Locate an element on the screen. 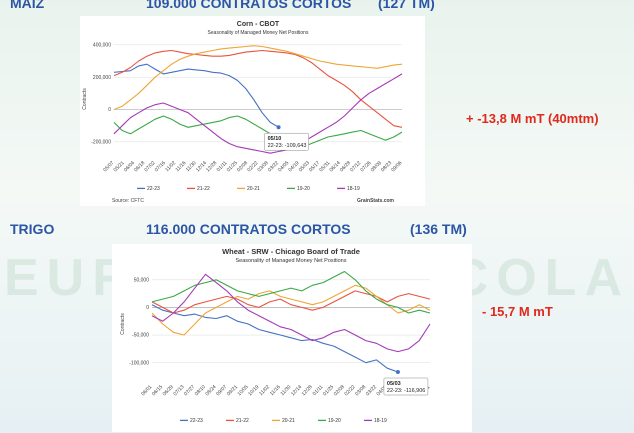 The image size is (634, 433). corn-x-tick-label: 09/06 is located at coordinates (396, 166).